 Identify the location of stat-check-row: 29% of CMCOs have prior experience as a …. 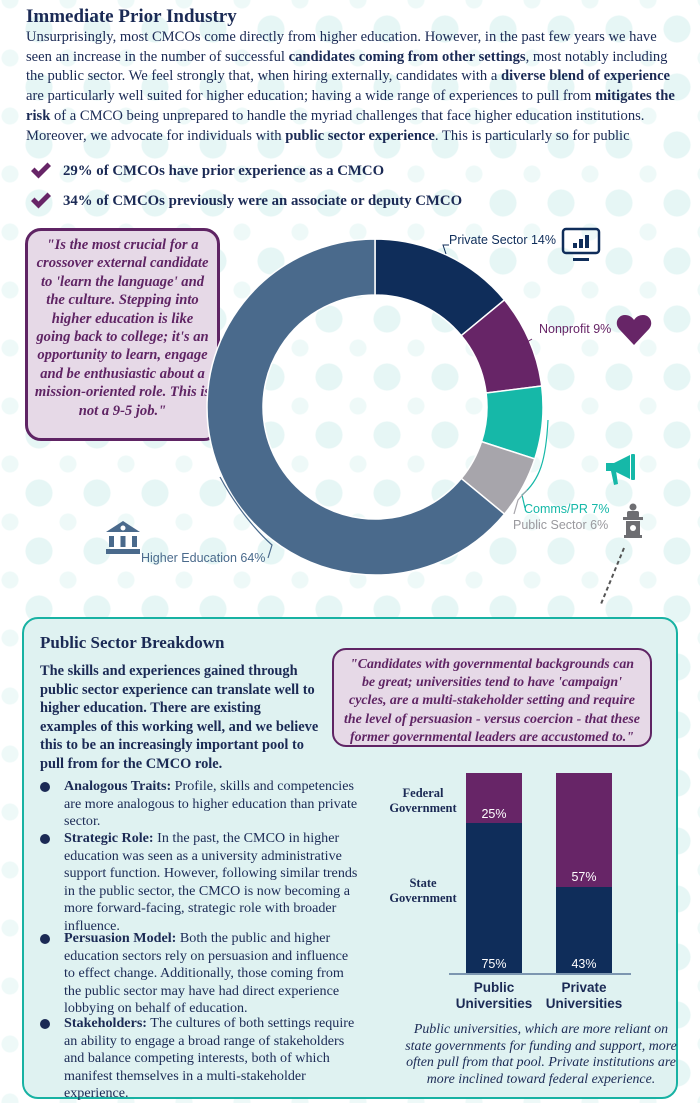
(207, 171).